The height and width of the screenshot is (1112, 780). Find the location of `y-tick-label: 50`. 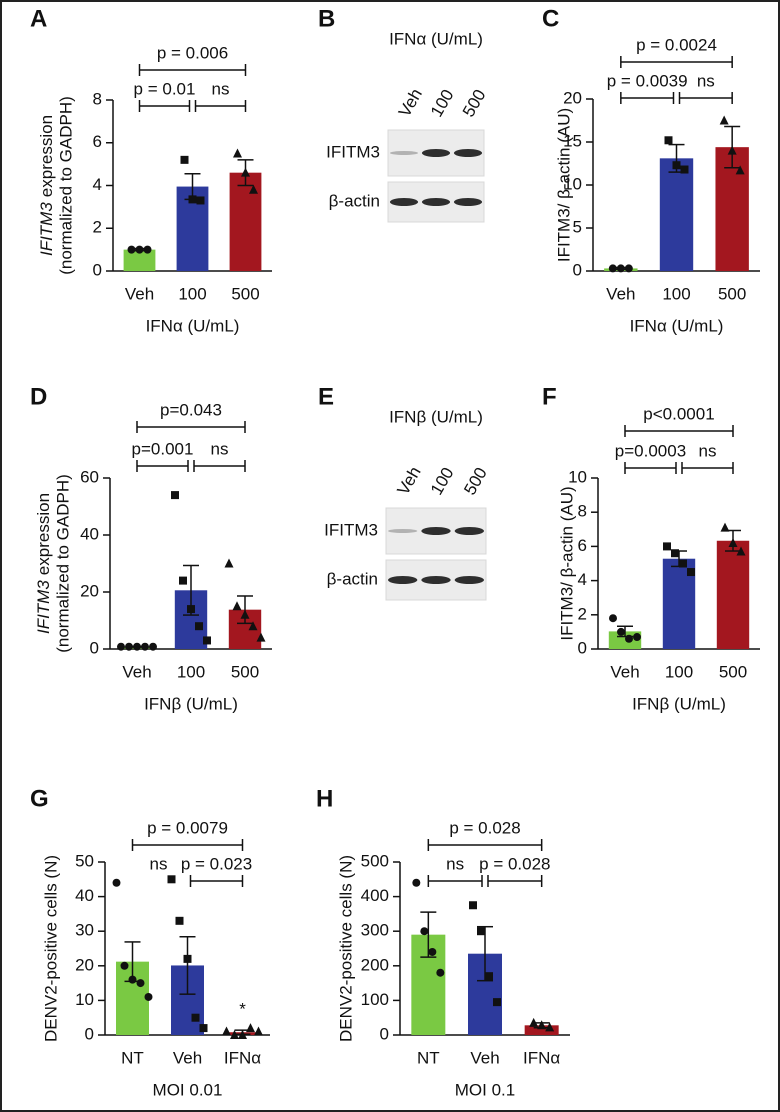

y-tick-label: 50 is located at coordinates (84, 860).